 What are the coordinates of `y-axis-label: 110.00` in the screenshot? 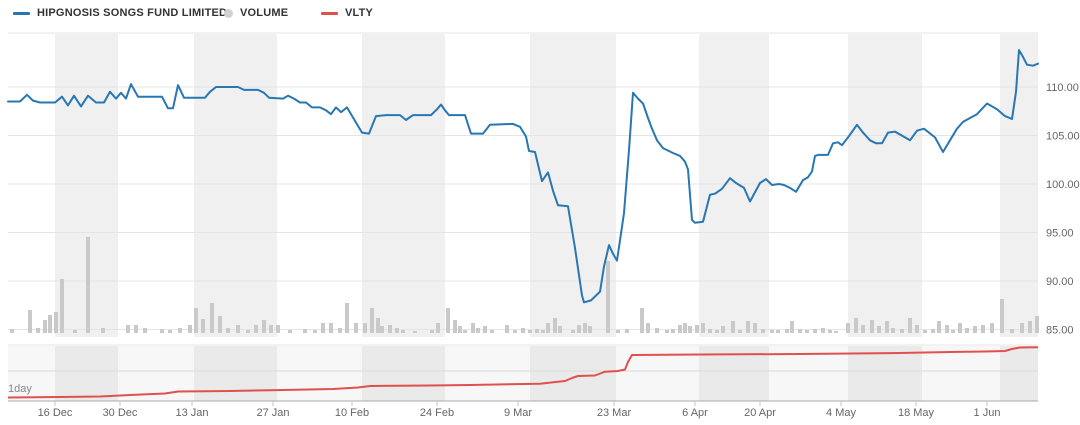 It's located at (1062, 88).